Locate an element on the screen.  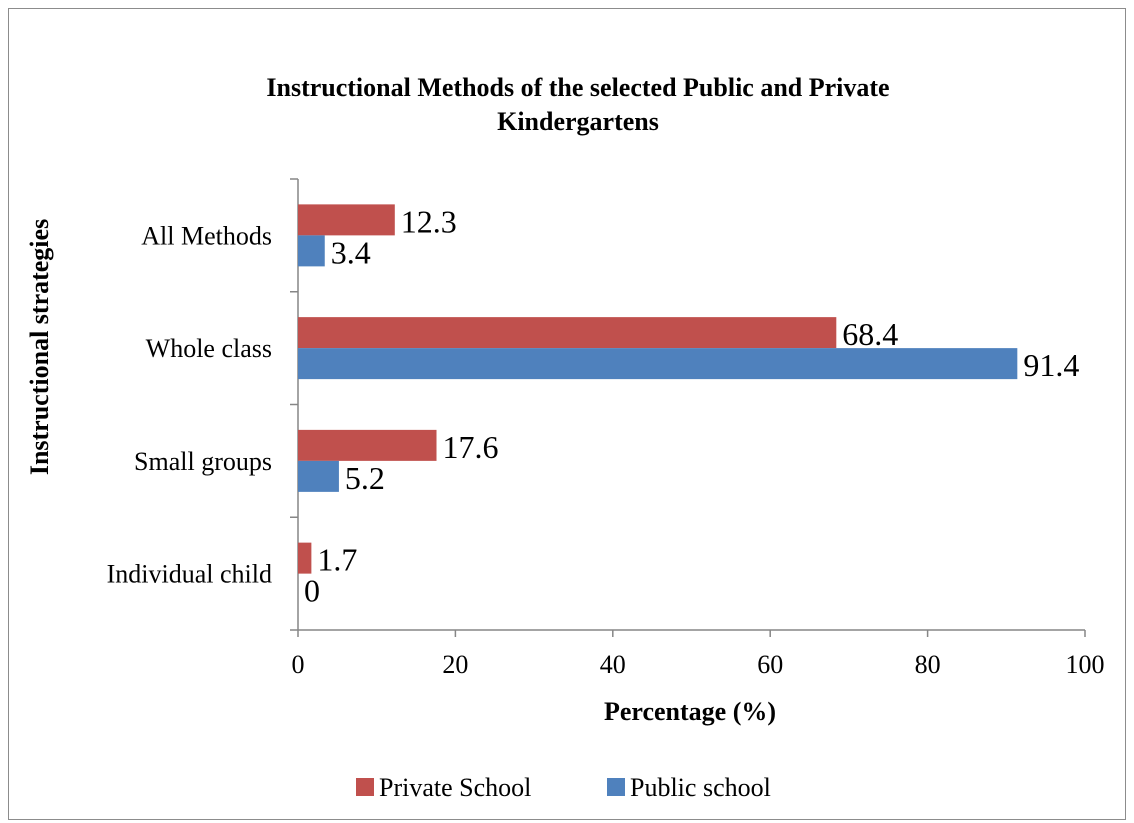
category-label: Whole class is located at coordinates (209, 348).